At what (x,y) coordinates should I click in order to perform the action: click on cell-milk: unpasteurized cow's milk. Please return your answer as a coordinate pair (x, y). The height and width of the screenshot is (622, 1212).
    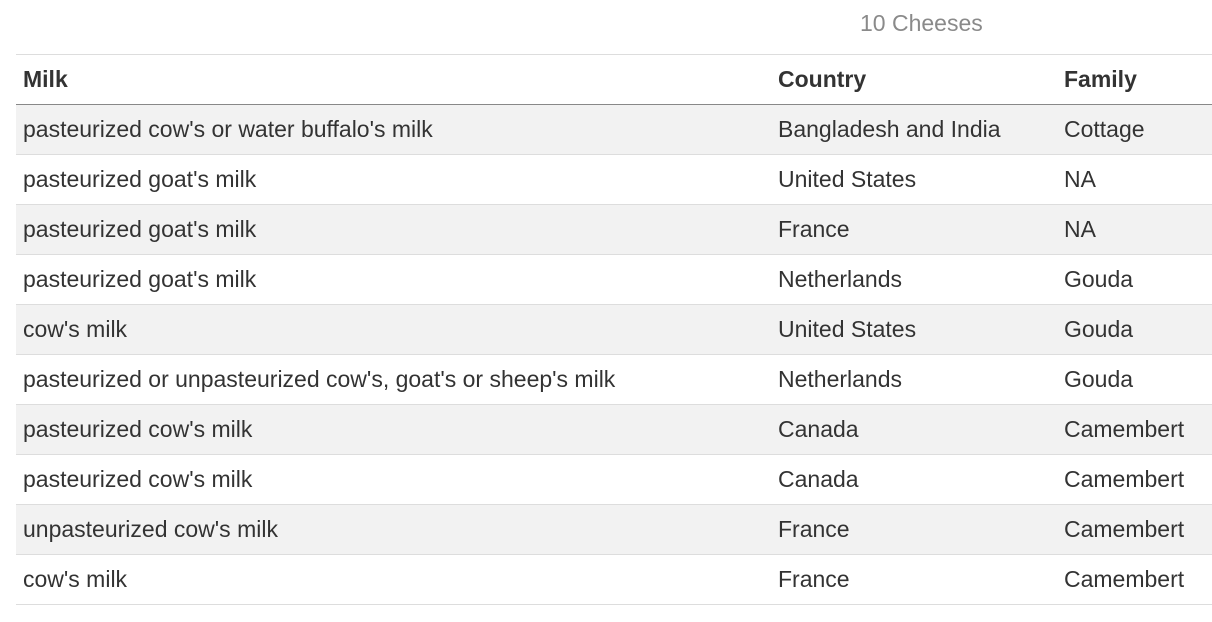
    Looking at the image, I should click on (393, 529).